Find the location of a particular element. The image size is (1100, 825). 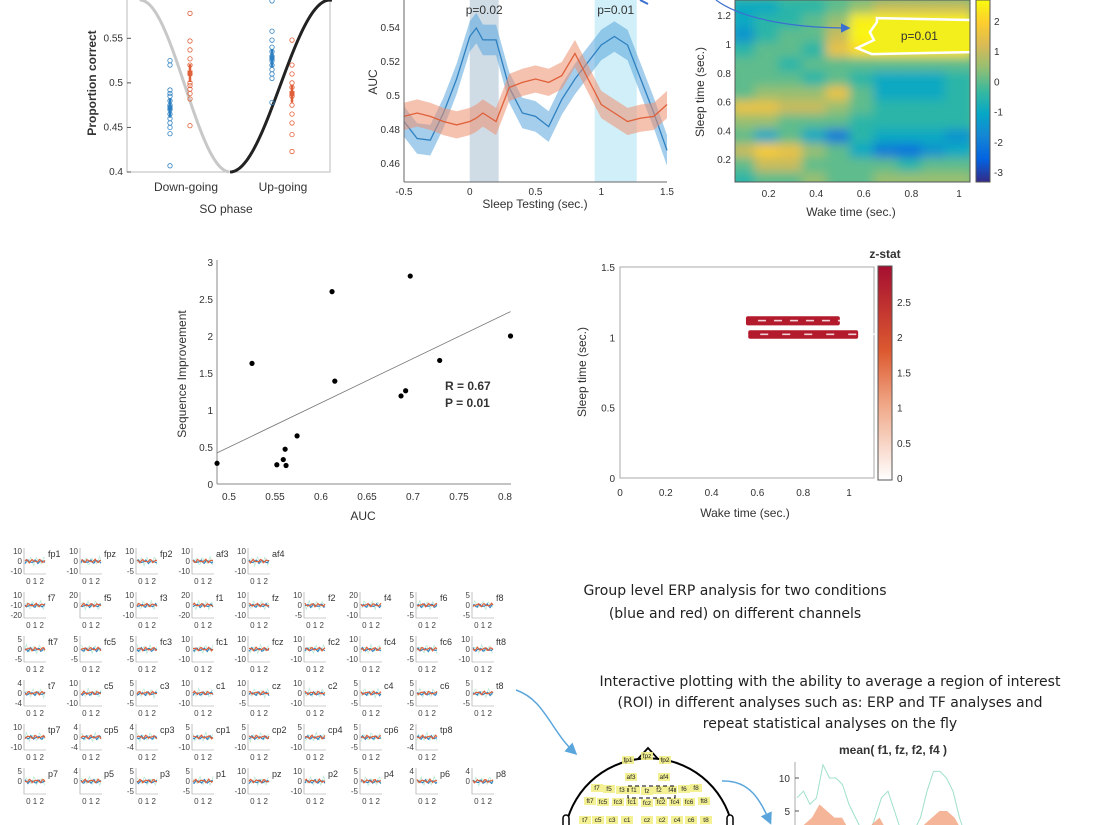

channel-plot-fz: 100-10 0 1 2 fz is located at coordinates (256, 610).